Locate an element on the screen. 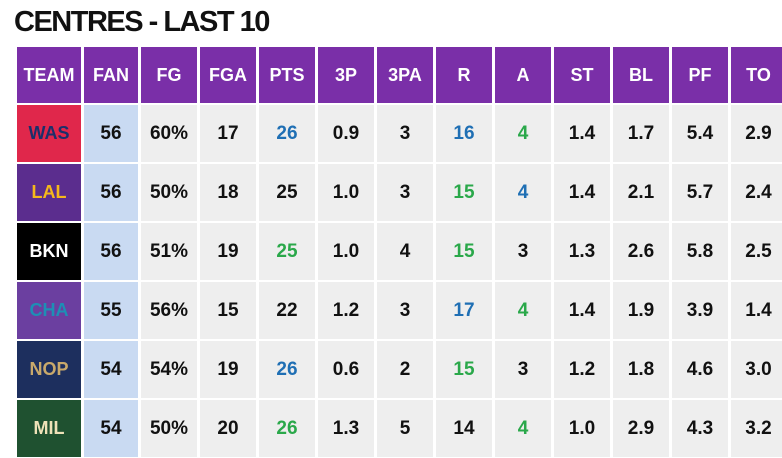  stat-cell-3p: 1.2 is located at coordinates (346, 310).